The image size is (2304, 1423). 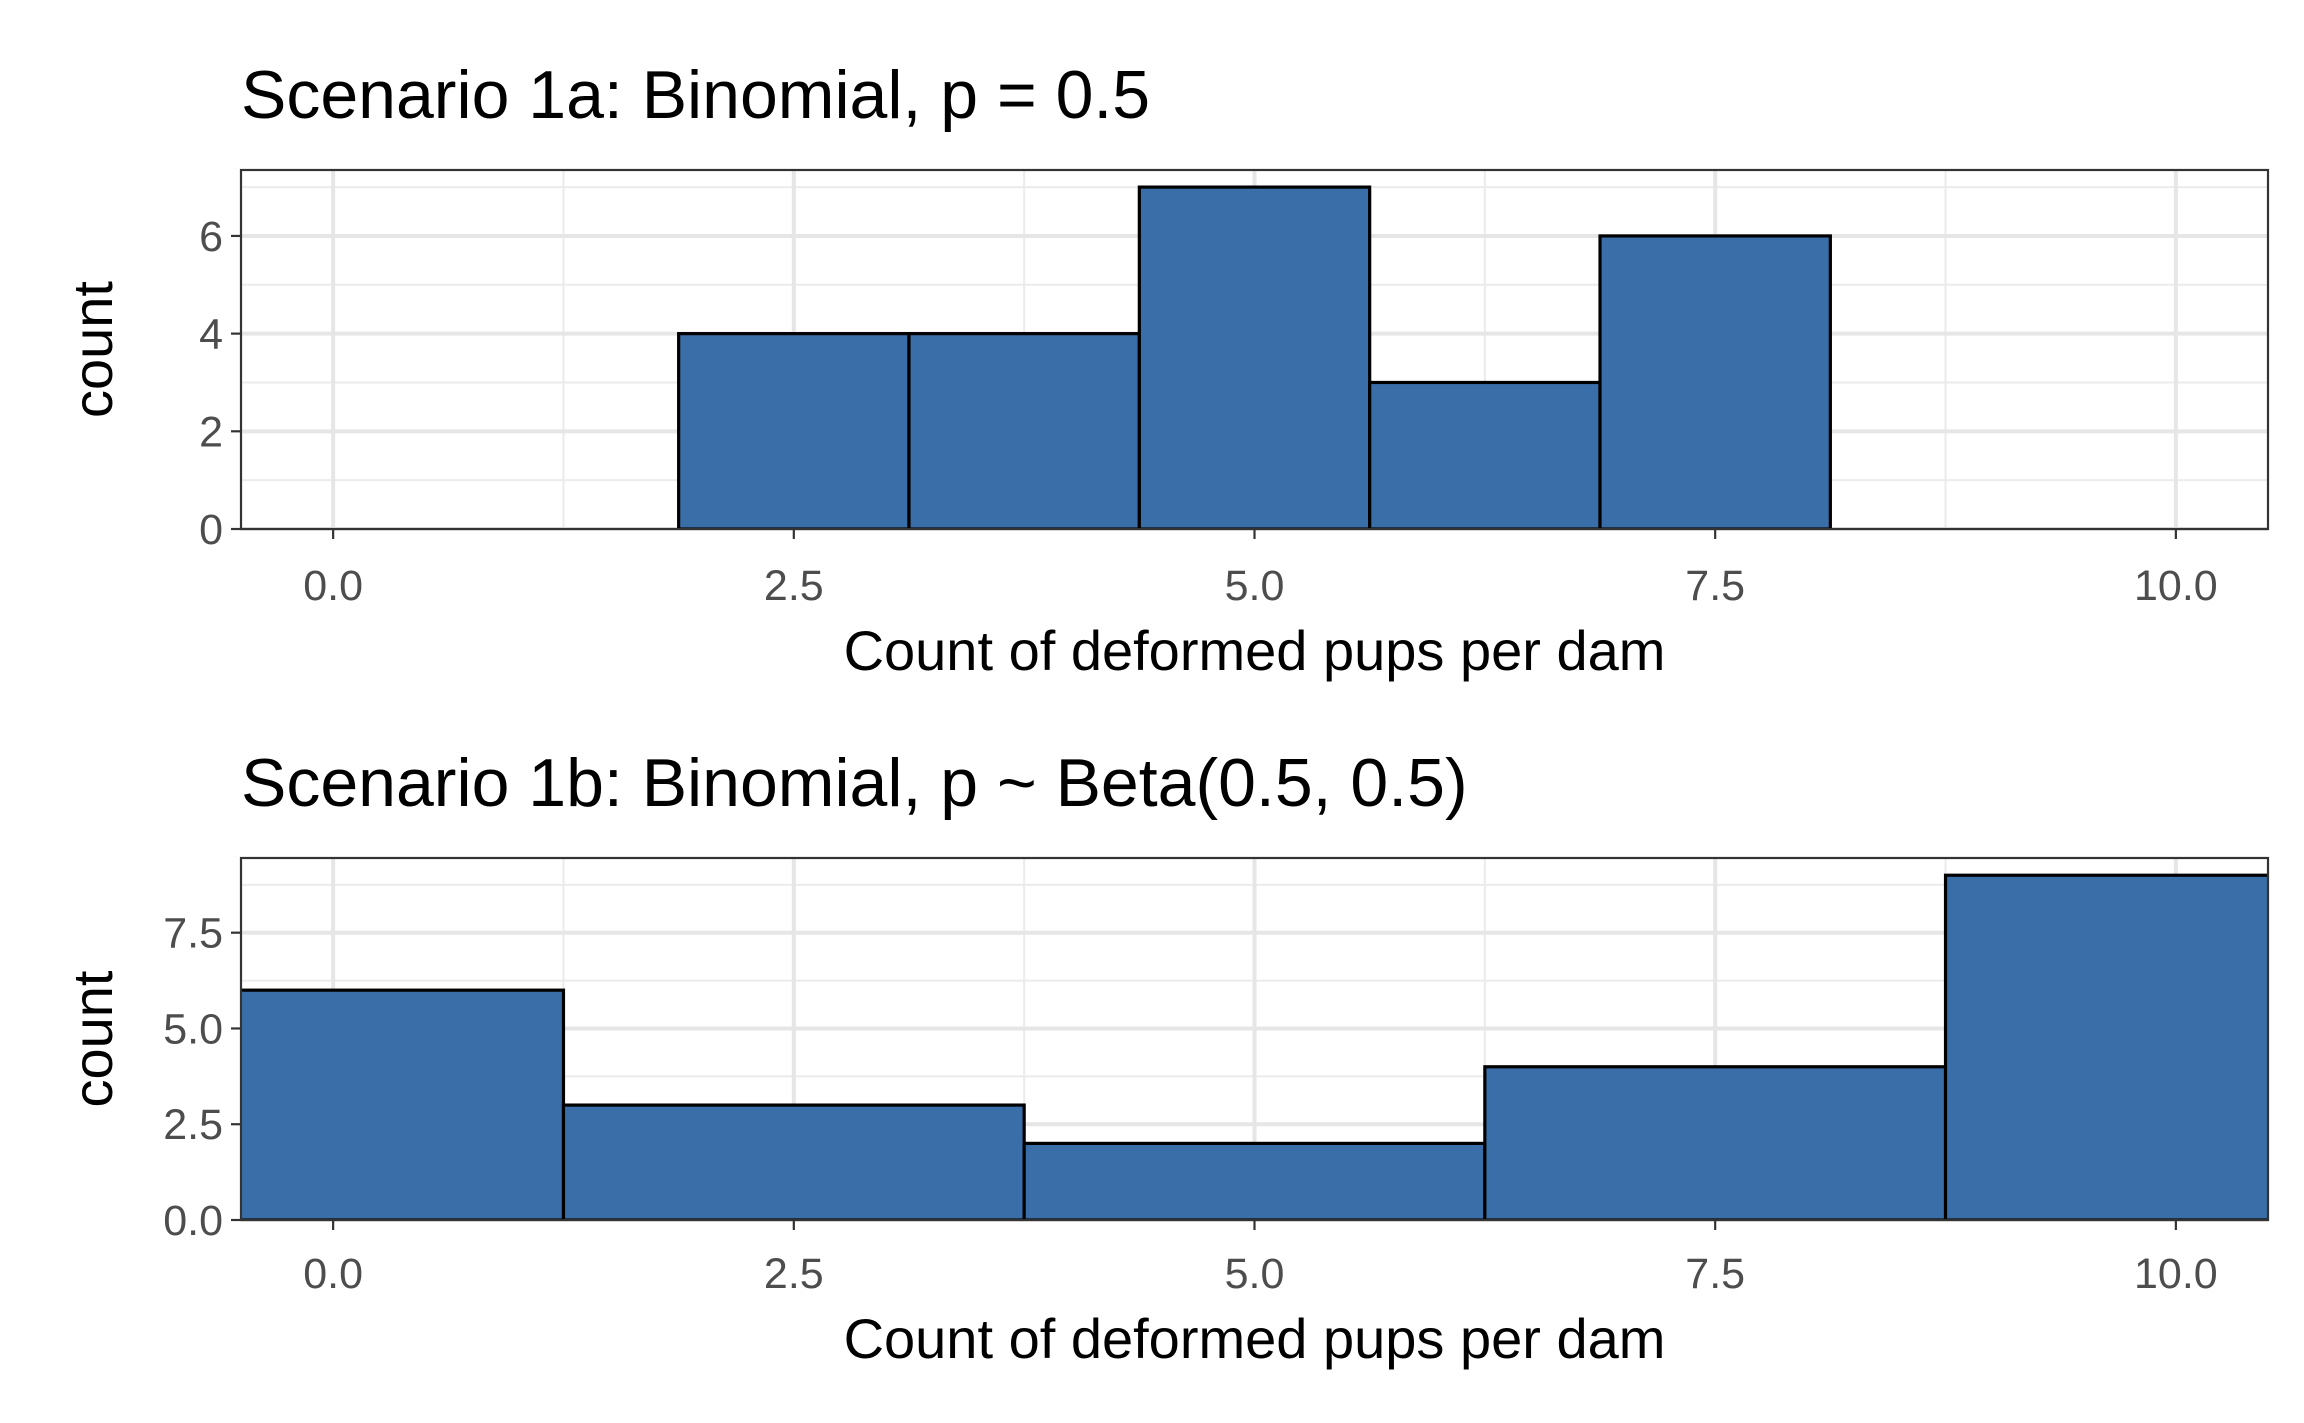 I want to click on y-tick-label: 2, so click(x=211, y=432).